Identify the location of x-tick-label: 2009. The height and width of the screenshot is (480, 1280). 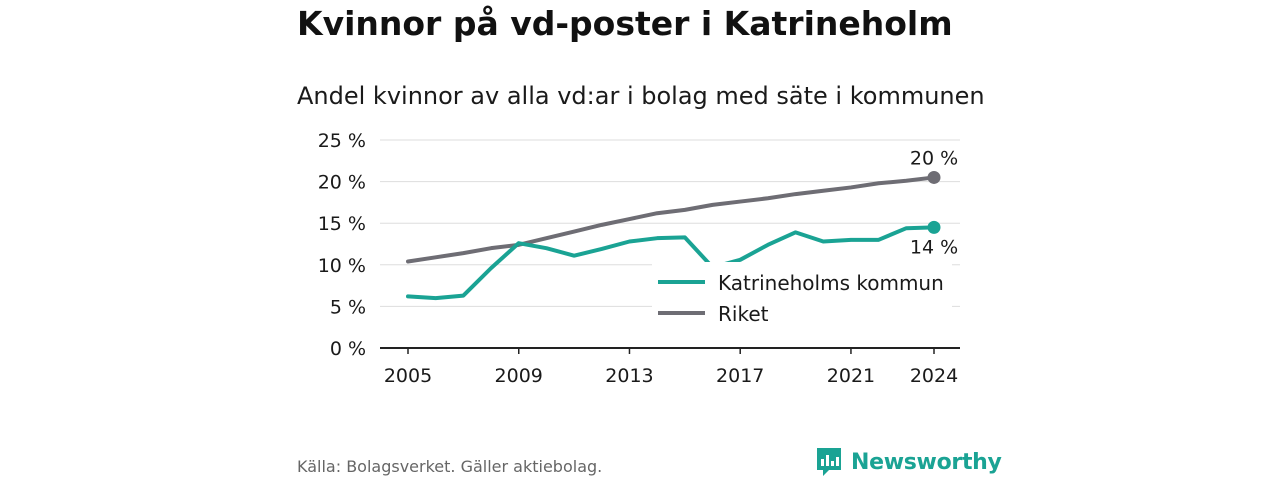
(519, 376).